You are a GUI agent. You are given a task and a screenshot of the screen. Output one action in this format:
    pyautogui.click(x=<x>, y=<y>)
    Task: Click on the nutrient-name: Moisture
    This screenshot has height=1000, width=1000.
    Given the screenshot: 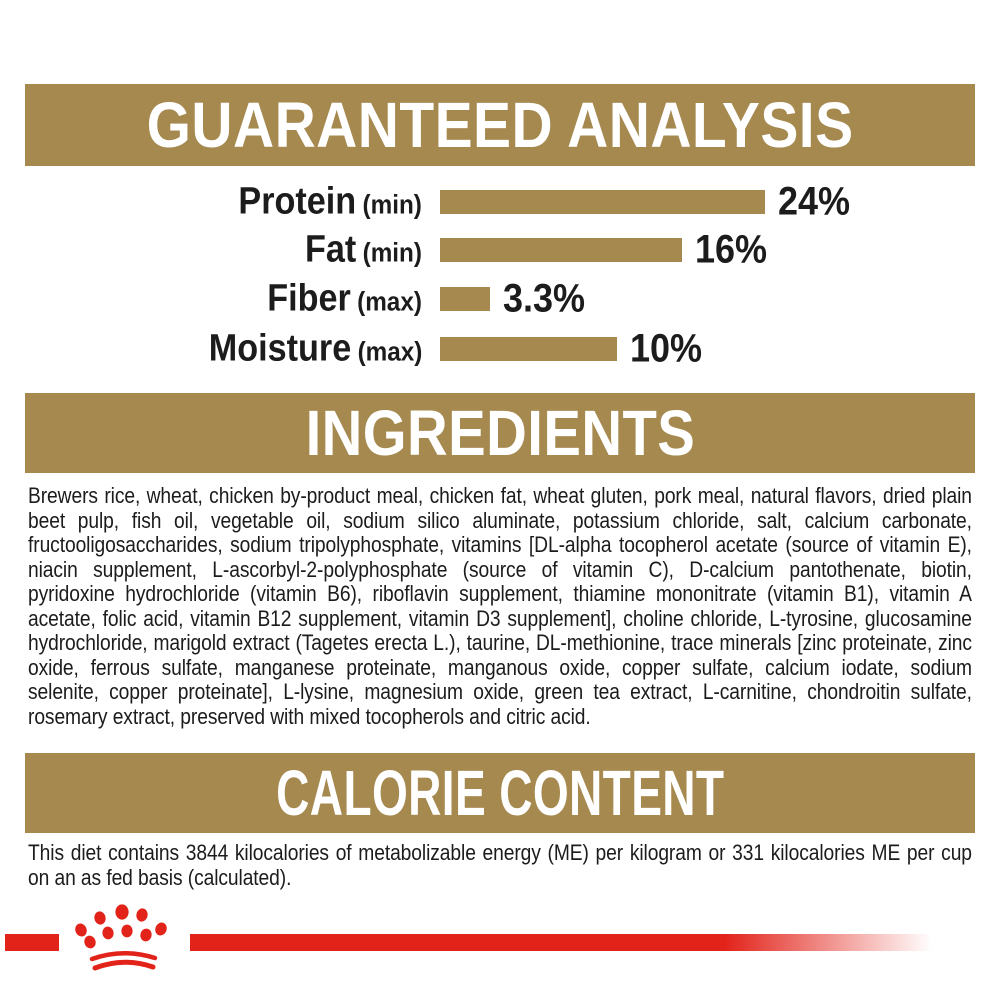 What is the action you would take?
    pyautogui.click(x=279, y=348)
    